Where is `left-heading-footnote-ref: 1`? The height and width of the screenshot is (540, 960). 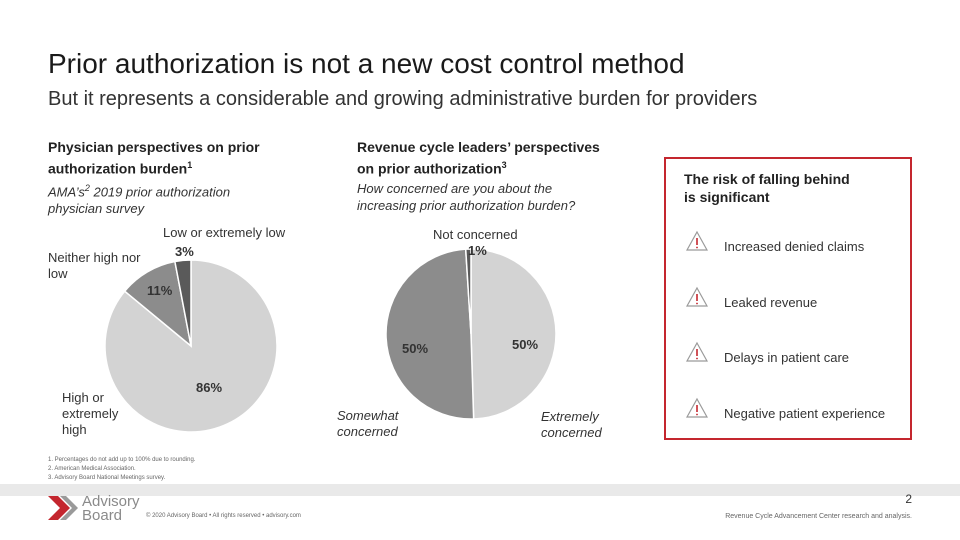
left-heading-footnote-ref: 1 is located at coordinates (190, 165).